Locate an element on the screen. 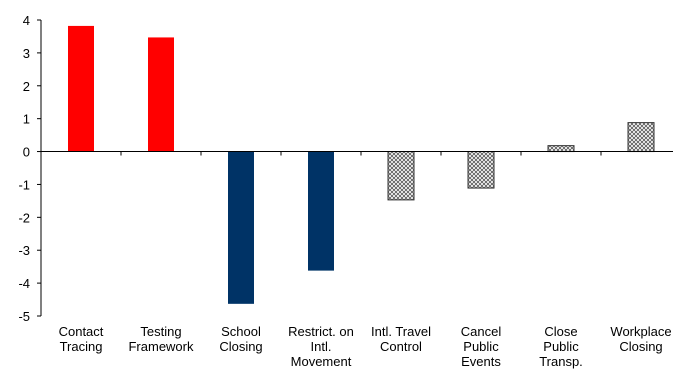  x-tick-label: Workplace Closing is located at coordinates (640, 339).